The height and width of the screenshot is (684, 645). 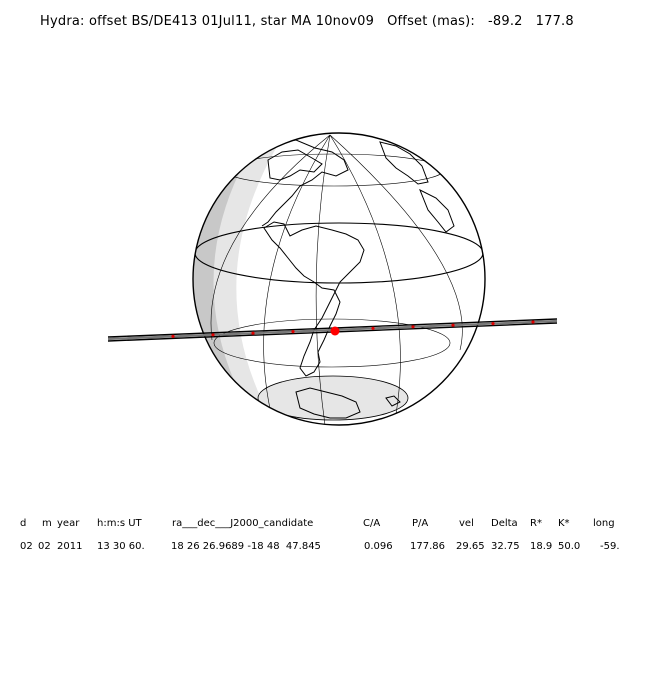 I want to click on value-month: 02, so click(x=44, y=546).